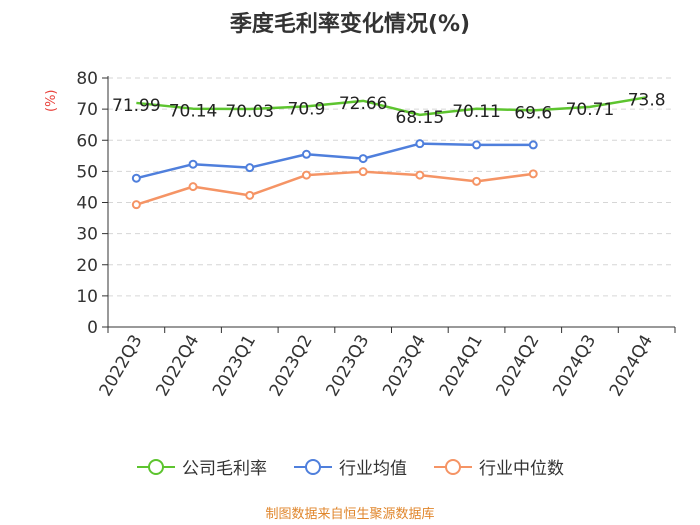 The height and width of the screenshot is (525, 700). I want to click on x-tick-label: 2023Q4, so click(404, 366).